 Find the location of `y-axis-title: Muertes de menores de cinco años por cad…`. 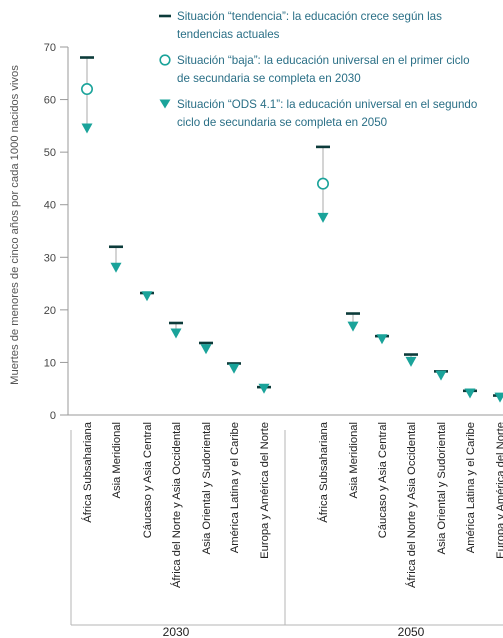

y-axis-title: Muertes de menores de cinco años por cad… is located at coordinates (15, 225).